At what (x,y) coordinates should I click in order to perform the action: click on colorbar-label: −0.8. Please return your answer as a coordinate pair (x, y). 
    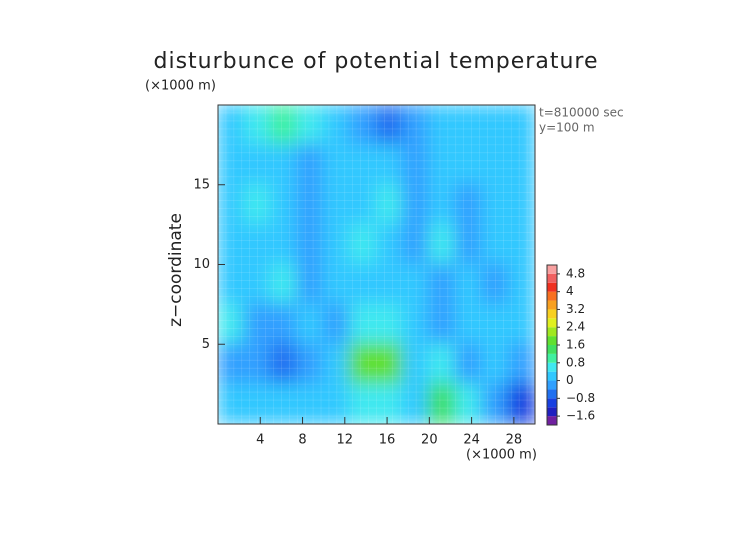
    Looking at the image, I should click on (580, 398).